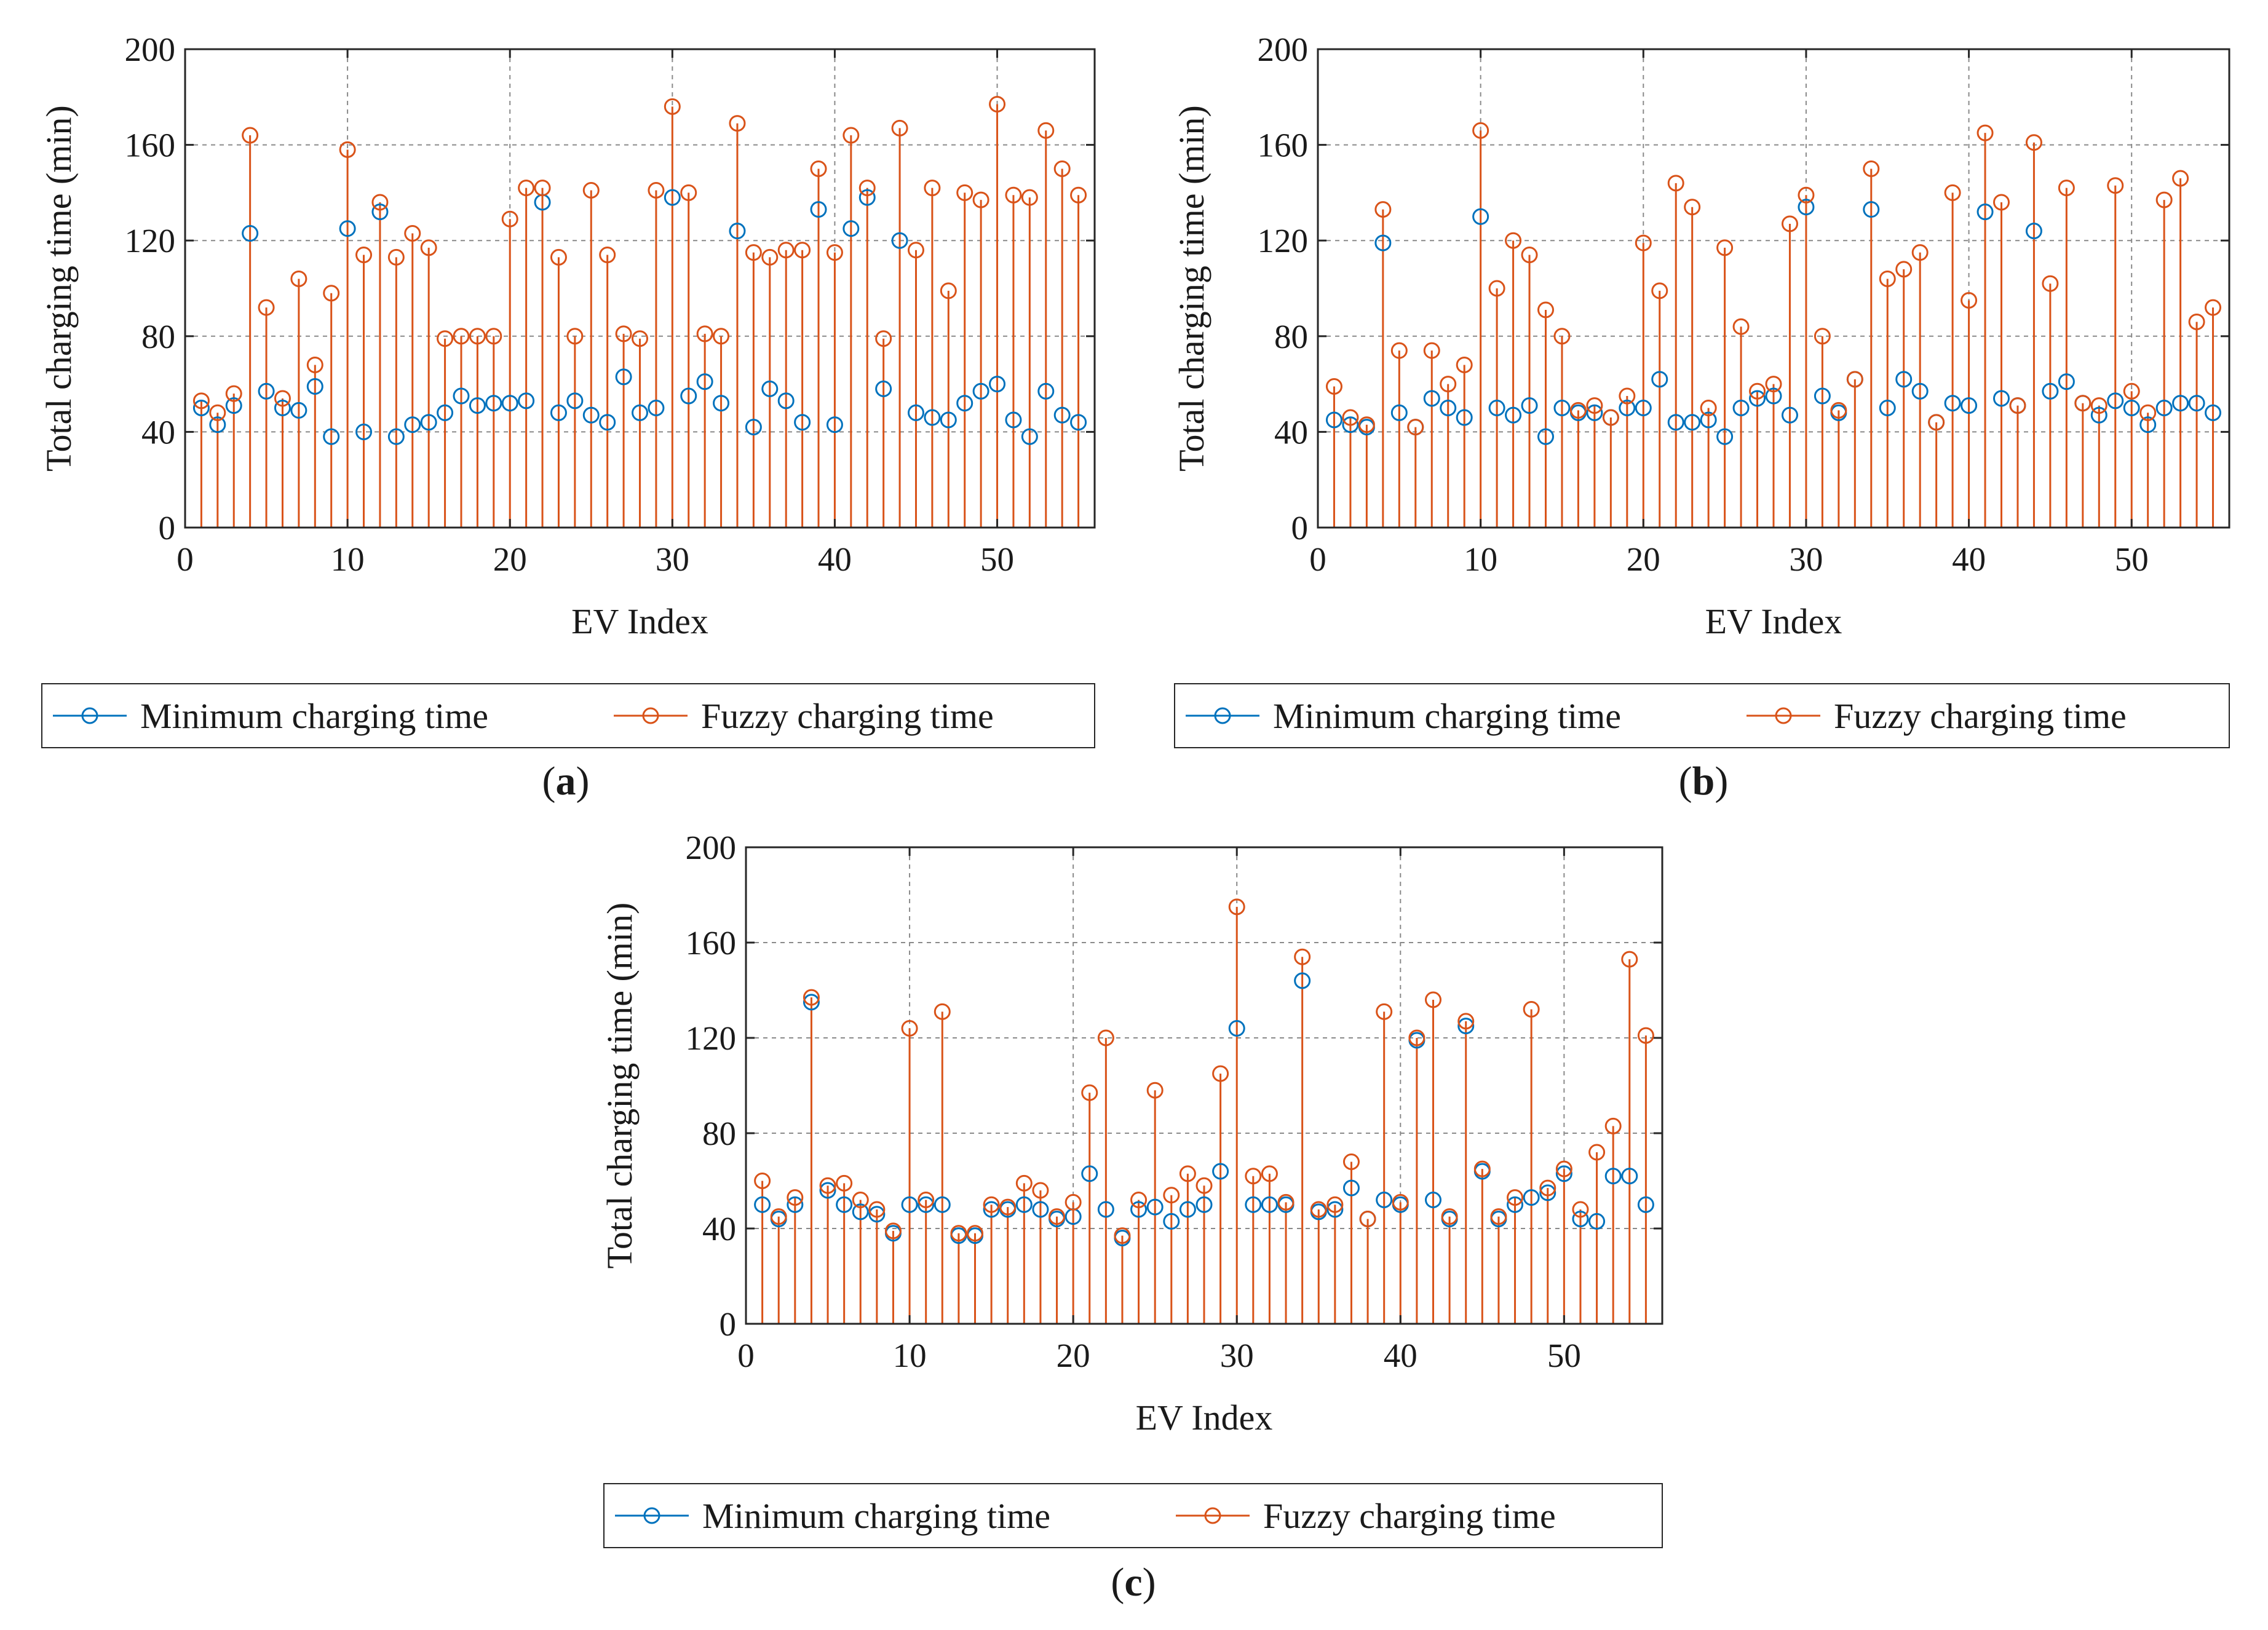 The width and height of the screenshot is (2268, 1630). What do you see at coordinates (1643, 559) in the screenshot?
I see `x-tick-label: 20` at bounding box center [1643, 559].